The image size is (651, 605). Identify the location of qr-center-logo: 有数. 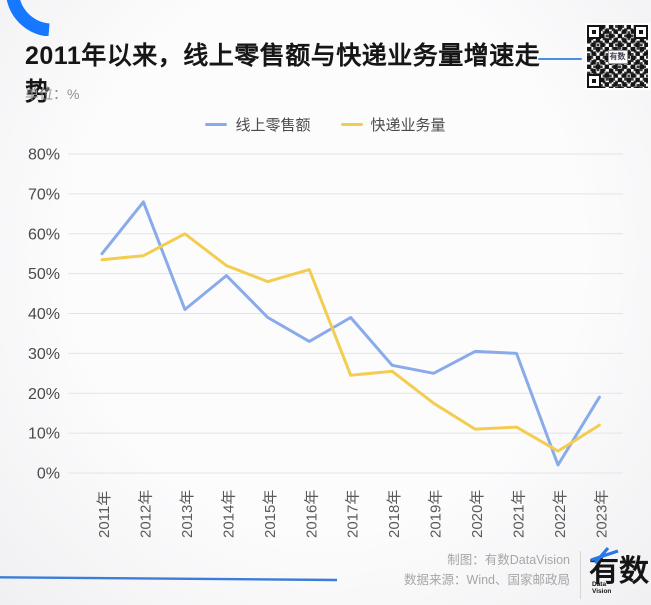
(617, 56).